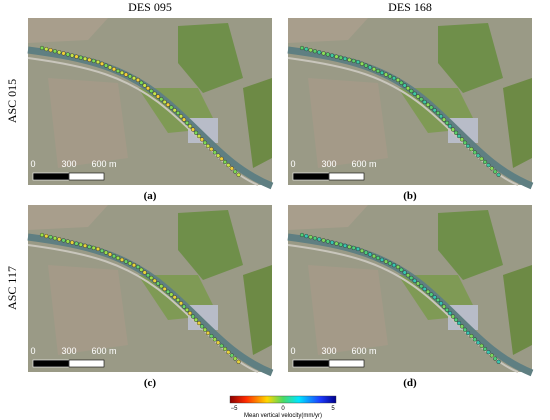  Describe the element at coordinates (51, 363) in the screenshot. I see `scale-bar-black` at that location.